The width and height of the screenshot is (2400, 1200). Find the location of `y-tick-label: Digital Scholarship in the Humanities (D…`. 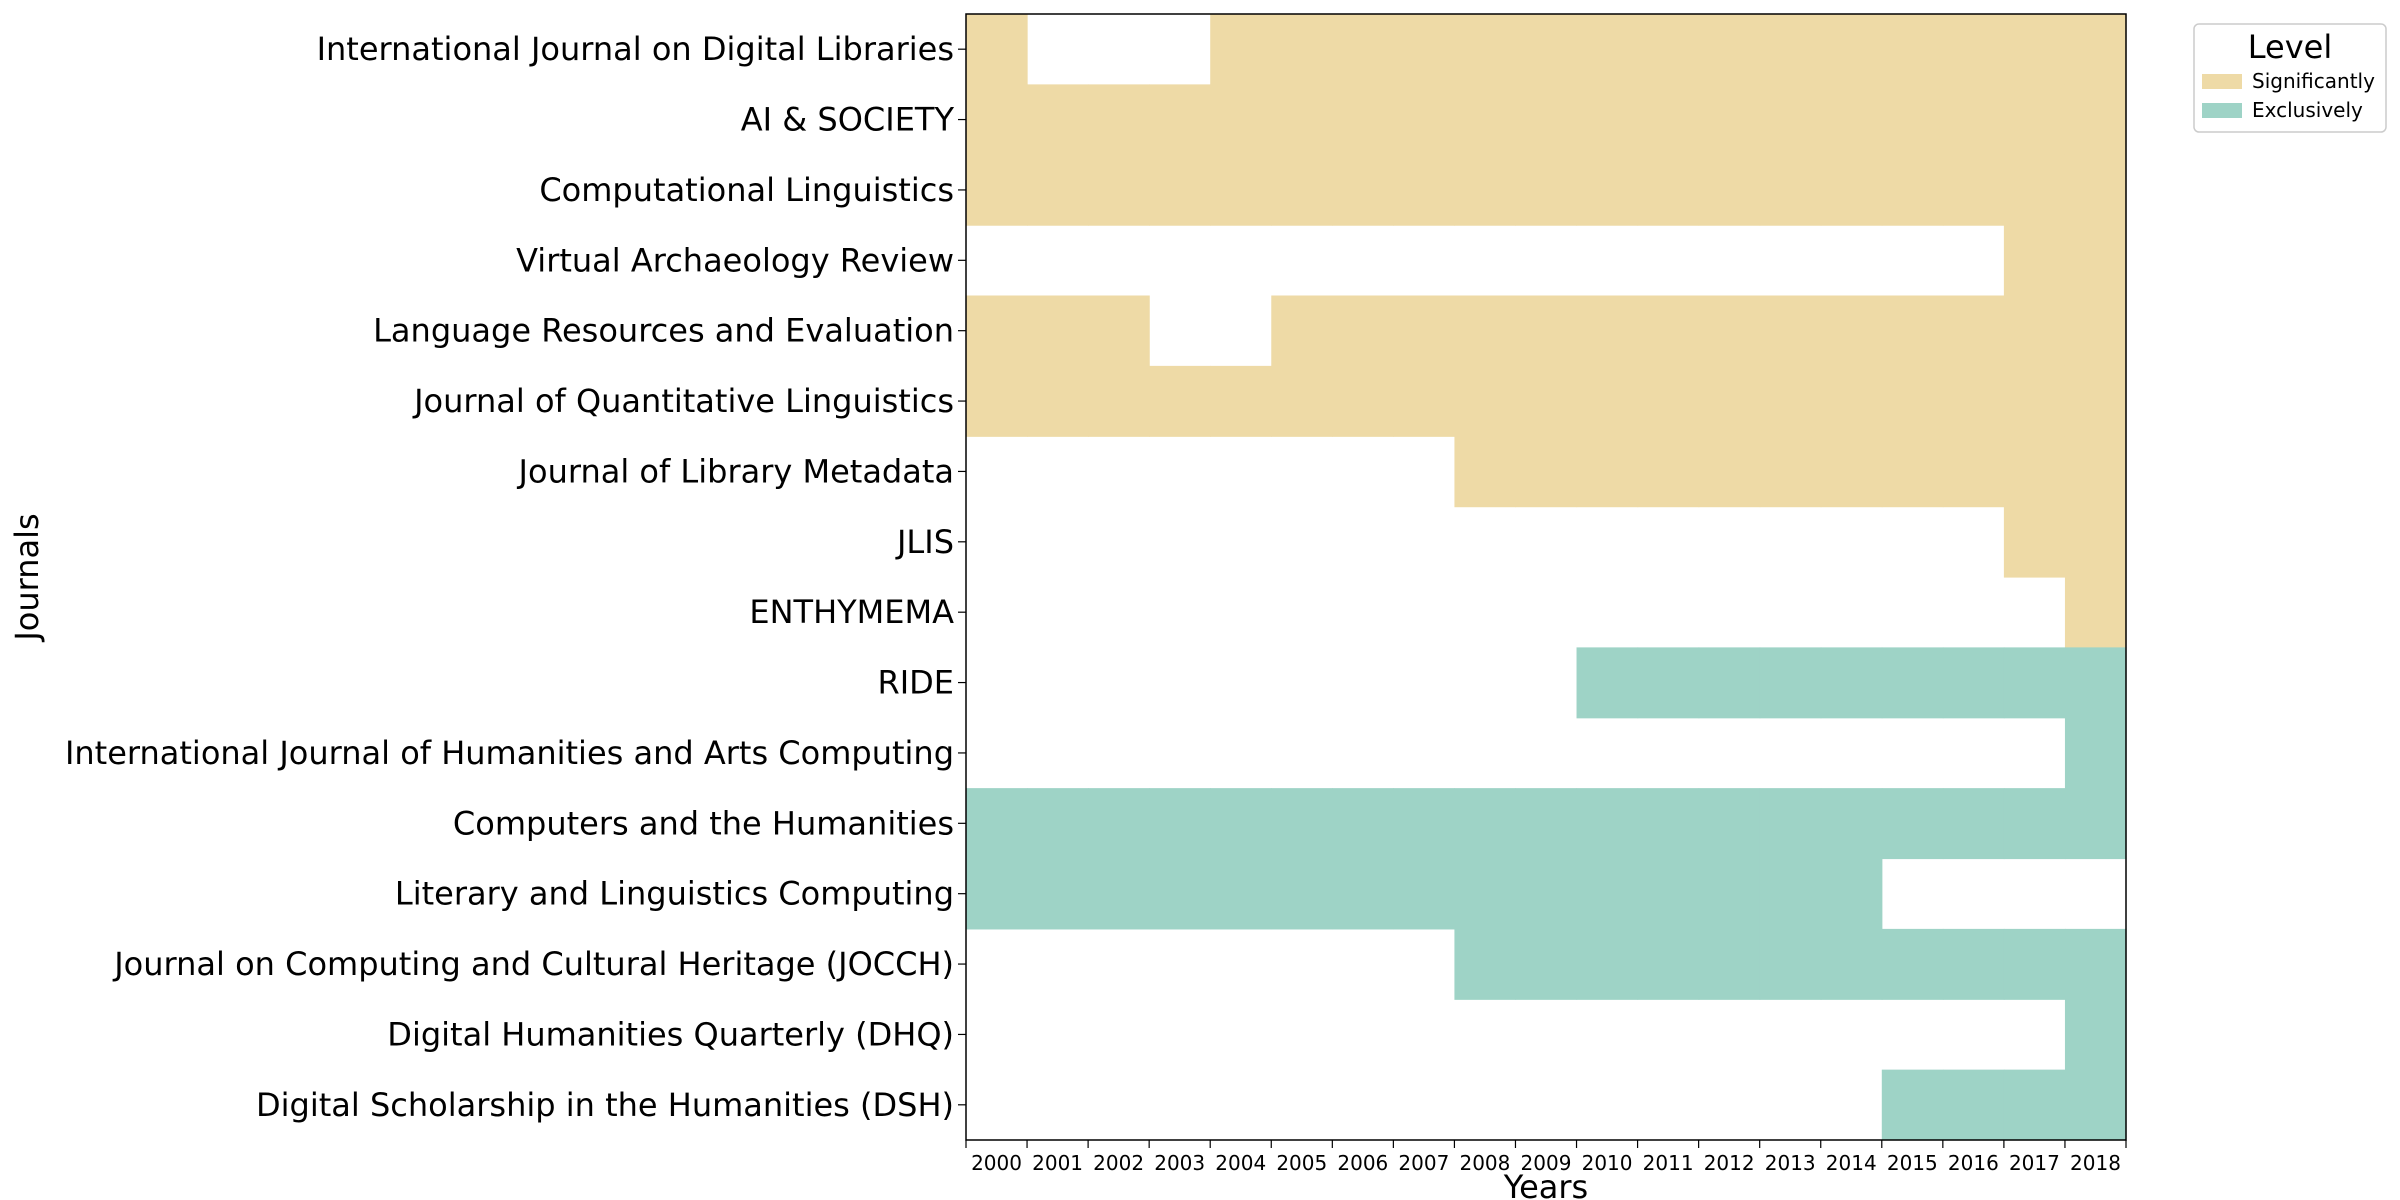

y-tick-label: Digital Scholarship in the Humanities (D… is located at coordinates (605, 1105).